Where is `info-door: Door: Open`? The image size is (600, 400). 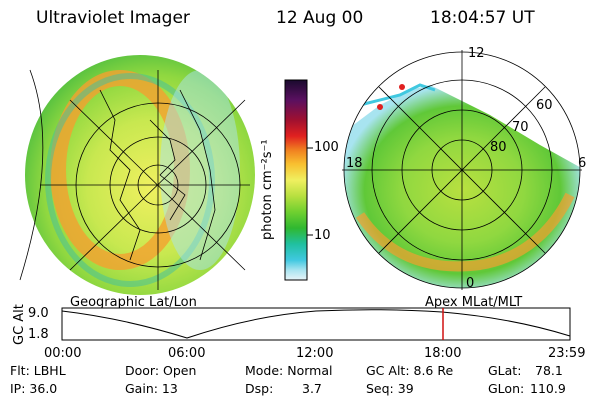
info-door: Door: Open is located at coordinates (161, 370).